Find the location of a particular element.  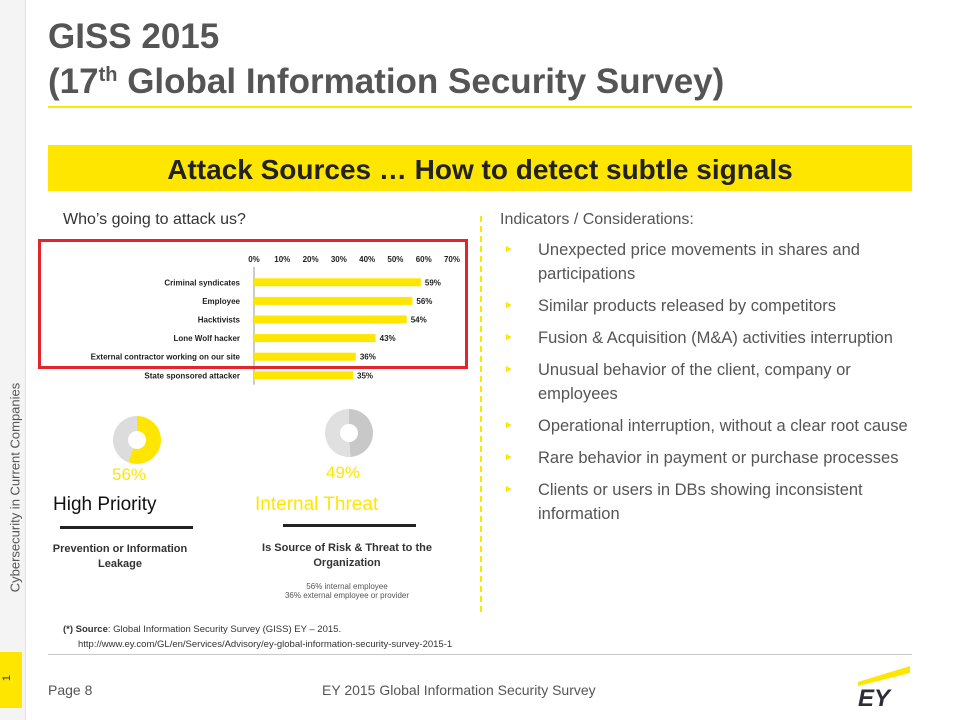

category-label: State sponsored attacker is located at coordinates (192, 375).